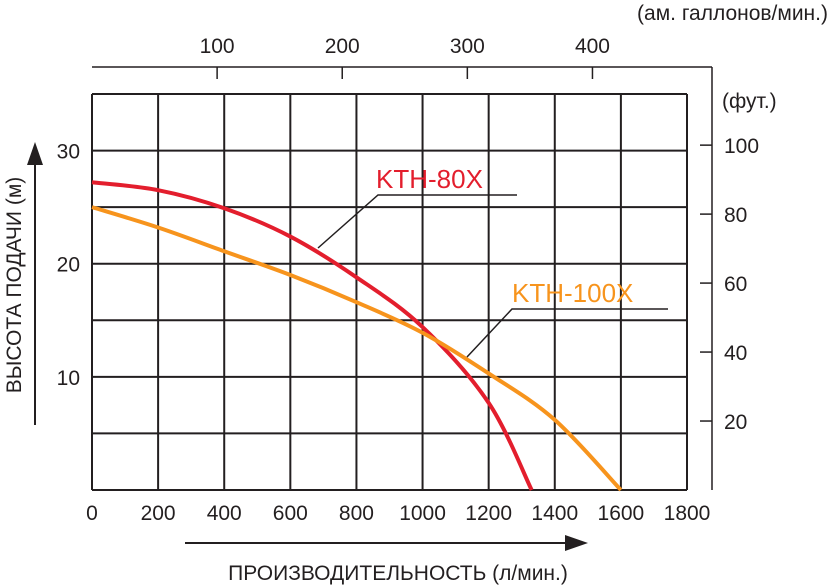 This screenshot has height=585, width=833. I want to click on x-tick-label: 600, so click(290, 513).